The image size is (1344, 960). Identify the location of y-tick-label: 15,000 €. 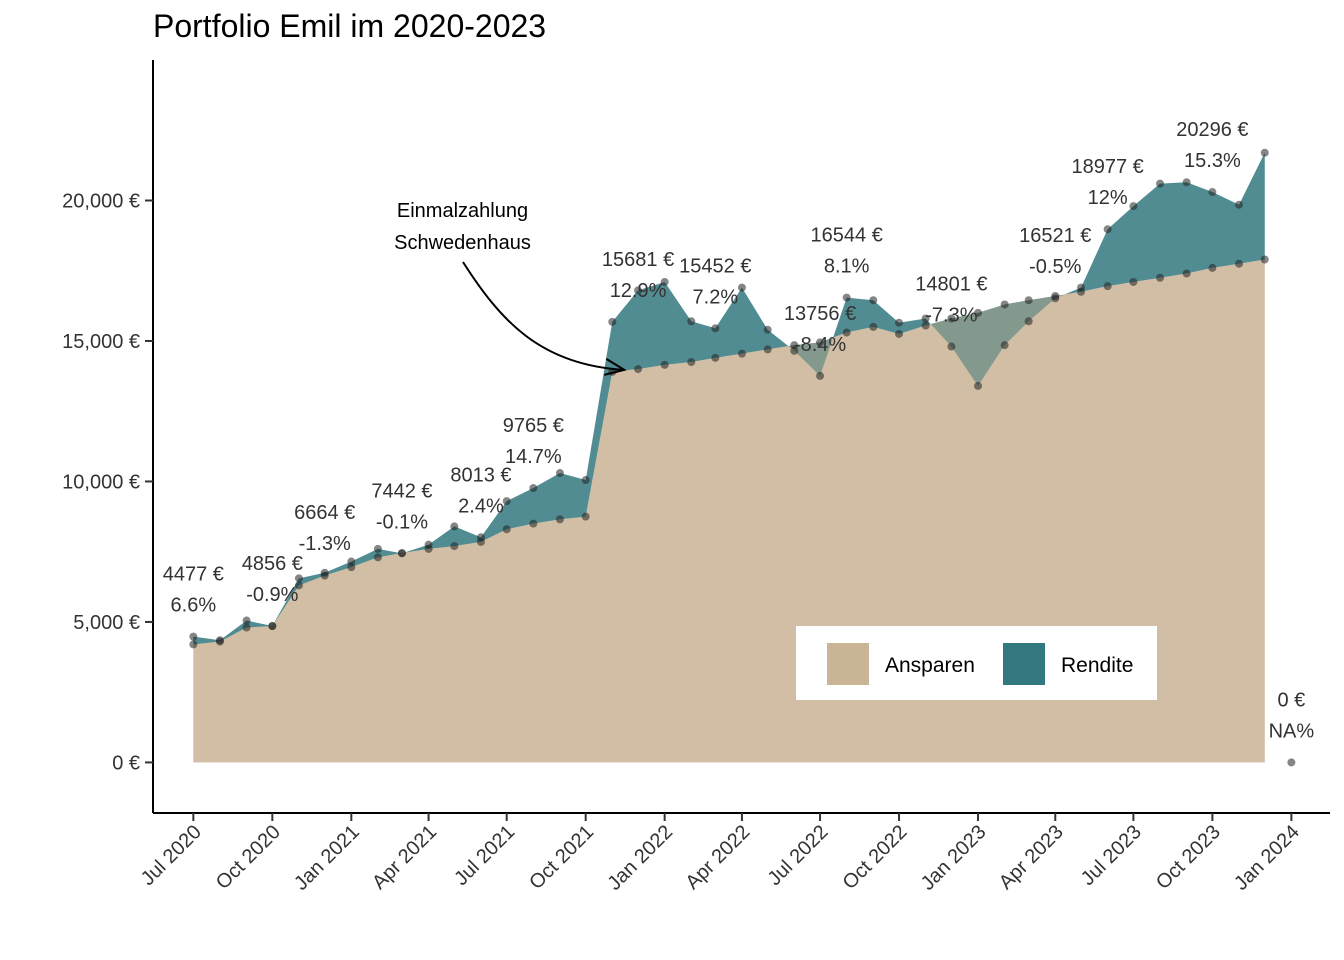
(101, 342).